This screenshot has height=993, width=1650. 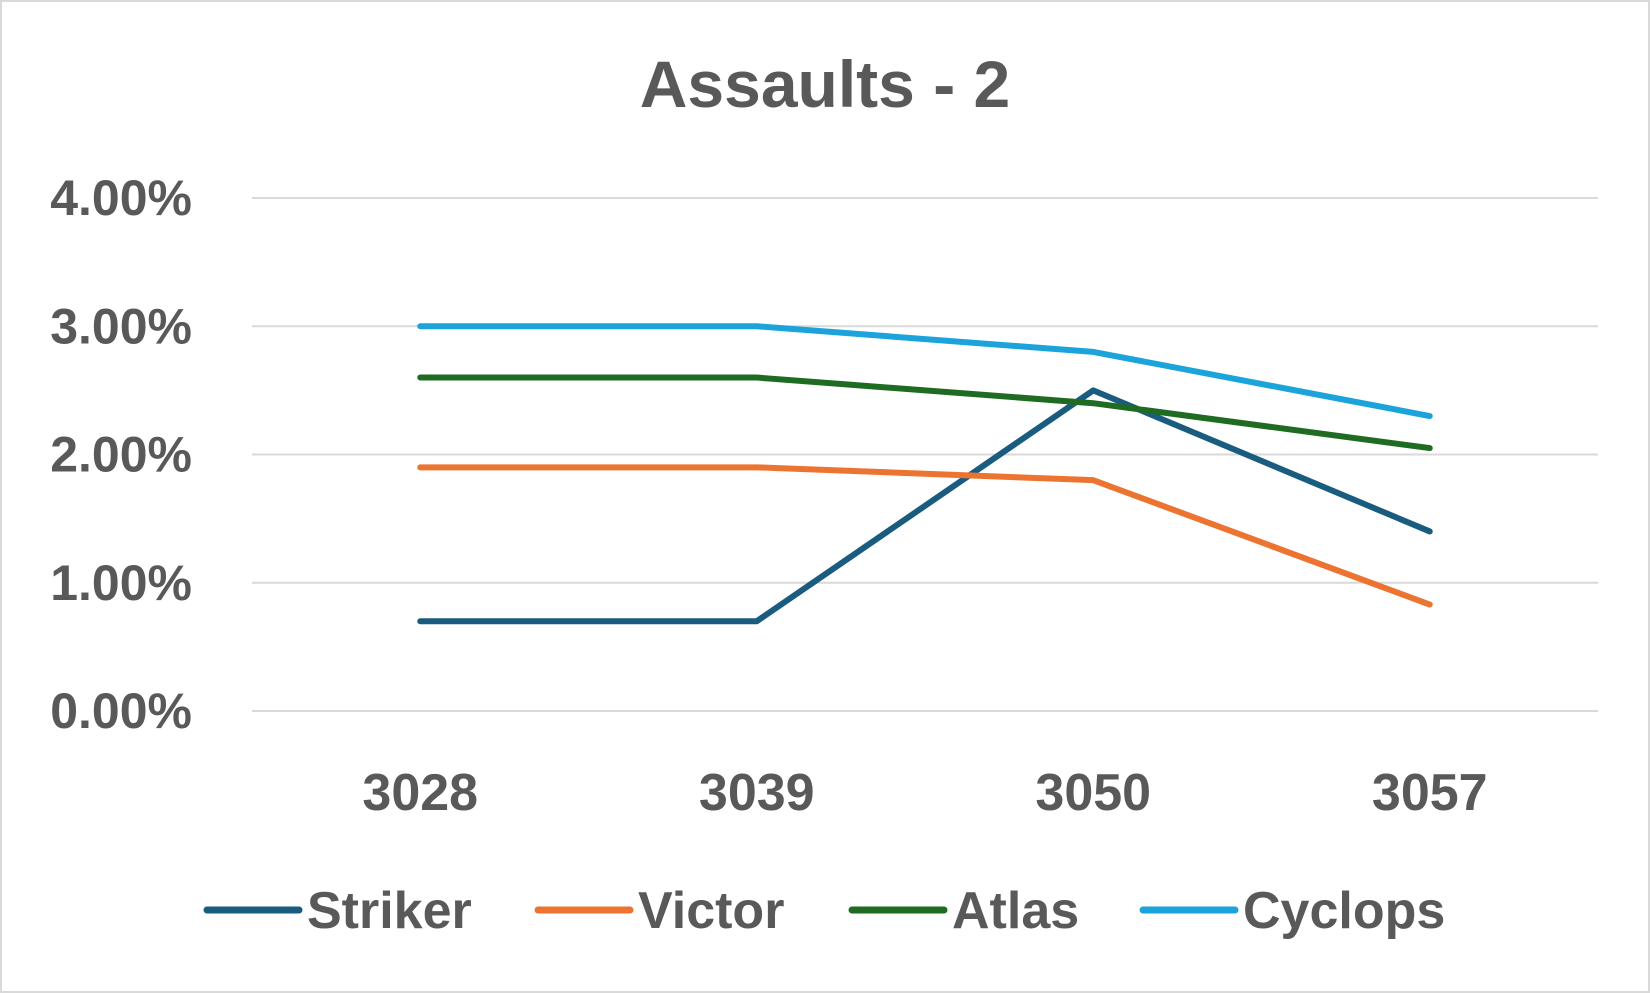 I want to click on legend-label: Striker, so click(x=389, y=911).